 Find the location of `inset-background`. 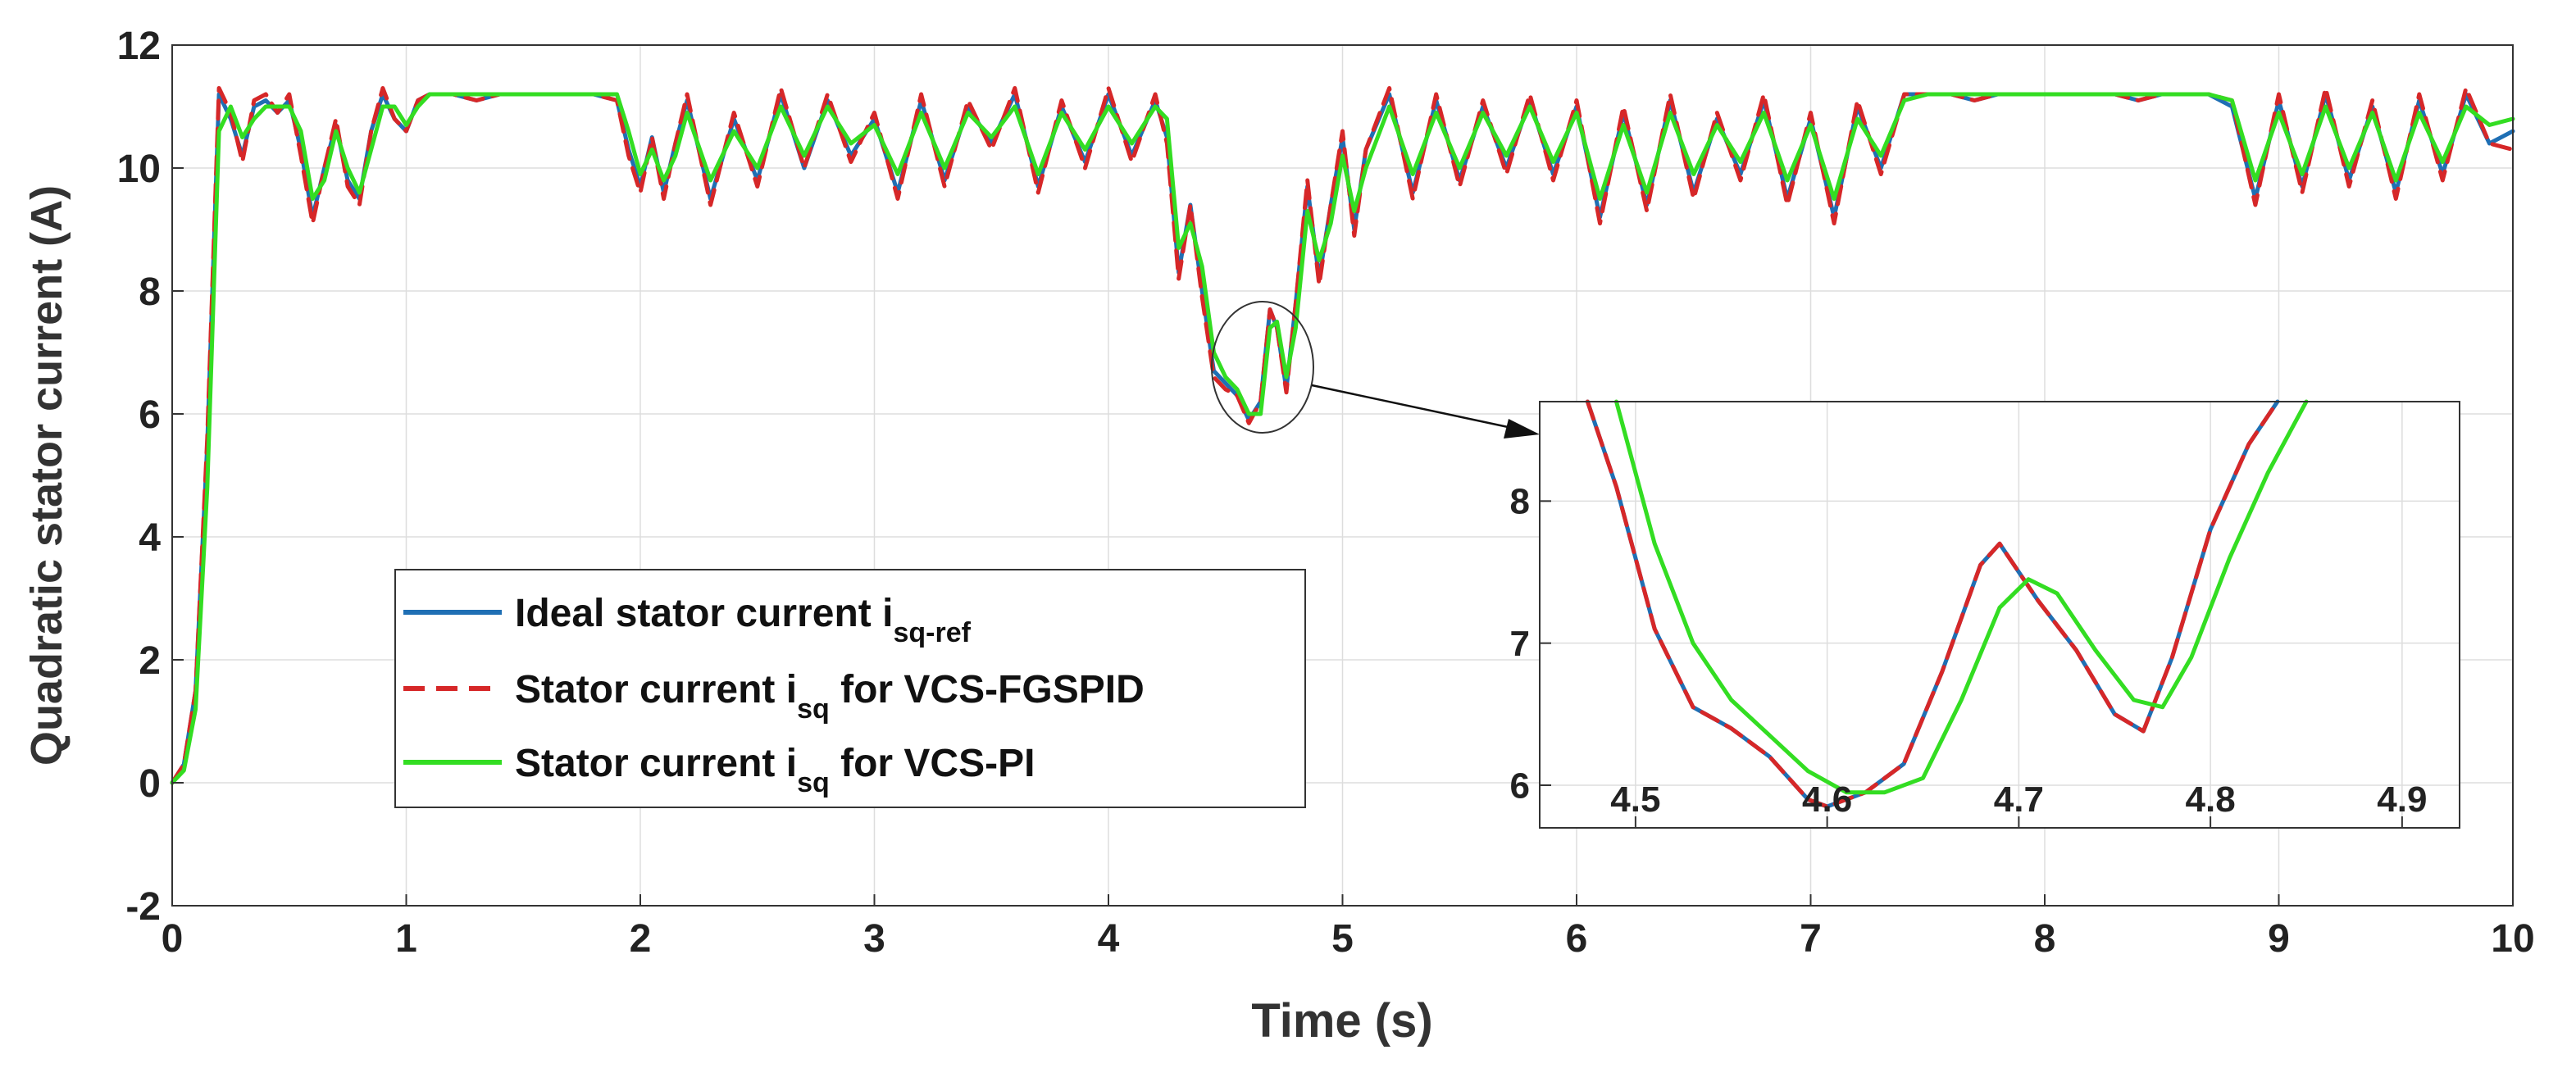

inset-background is located at coordinates (2000, 615).